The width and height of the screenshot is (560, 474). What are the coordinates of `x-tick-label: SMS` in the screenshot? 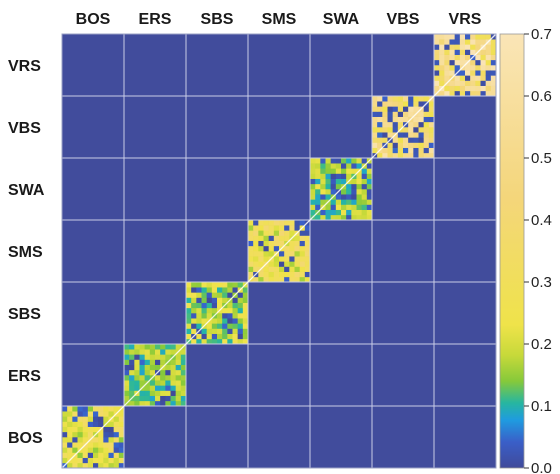 It's located at (279, 19).